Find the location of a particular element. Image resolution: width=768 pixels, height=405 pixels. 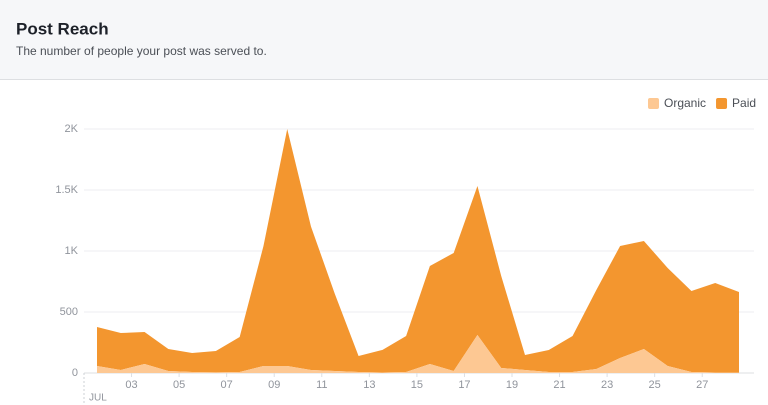

legend-label: Paid is located at coordinates (744, 103).